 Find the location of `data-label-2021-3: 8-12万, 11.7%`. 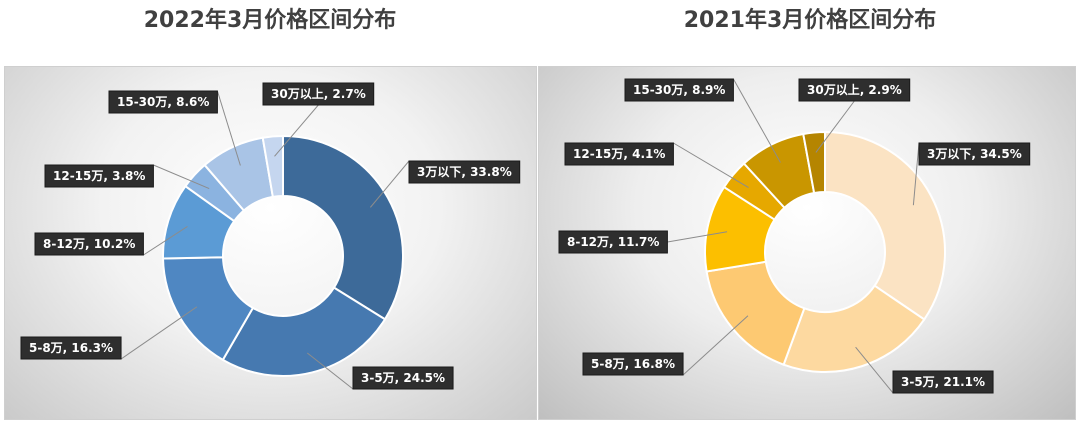

data-label-2021-3: 8-12万, 11.7% is located at coordinates (613, 242).